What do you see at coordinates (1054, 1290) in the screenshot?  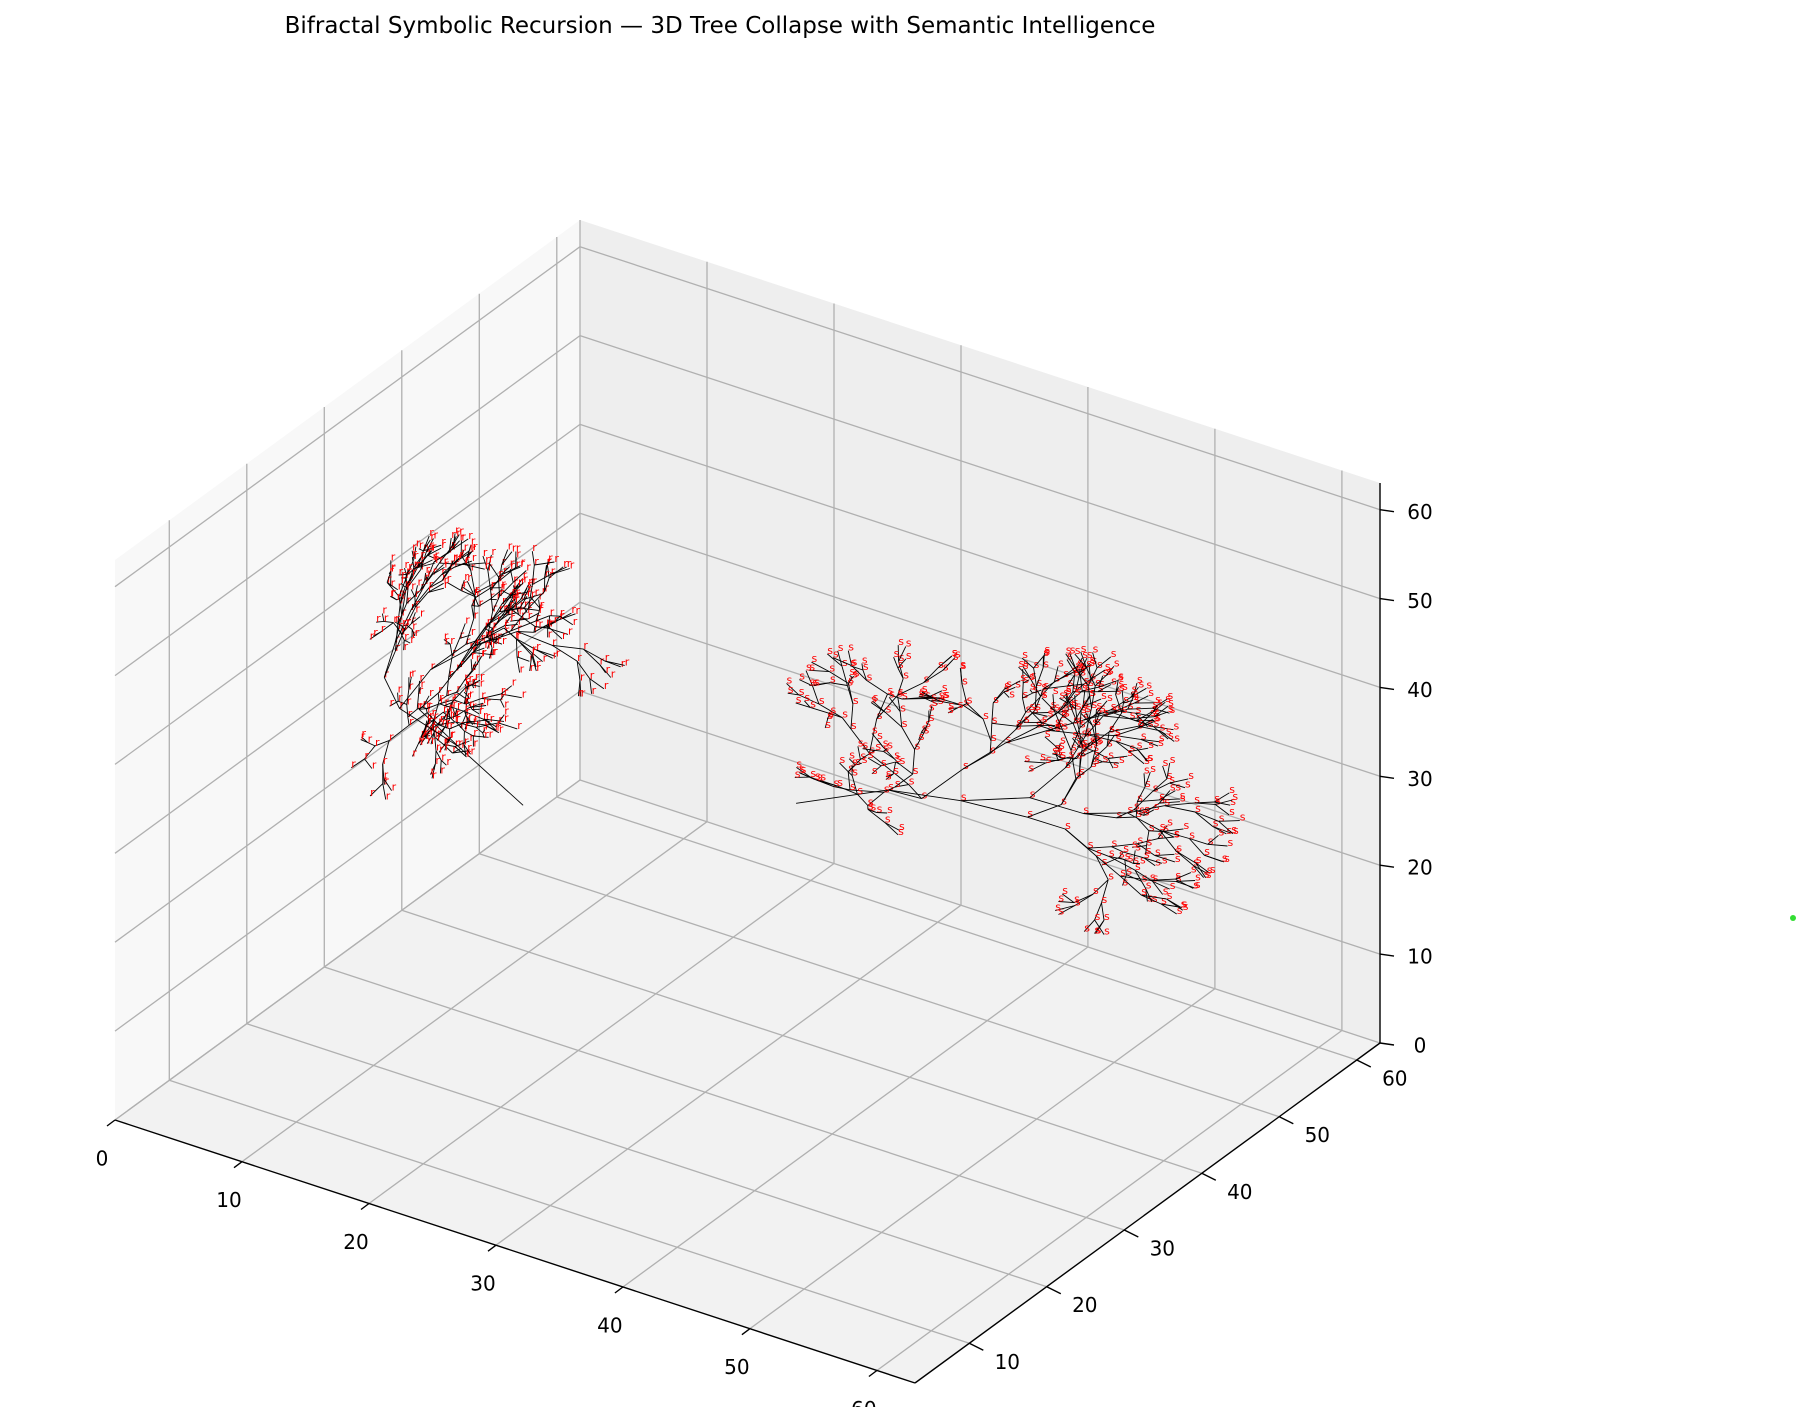 I see `y-tick-mark` at bounding box center [1054, 1290].